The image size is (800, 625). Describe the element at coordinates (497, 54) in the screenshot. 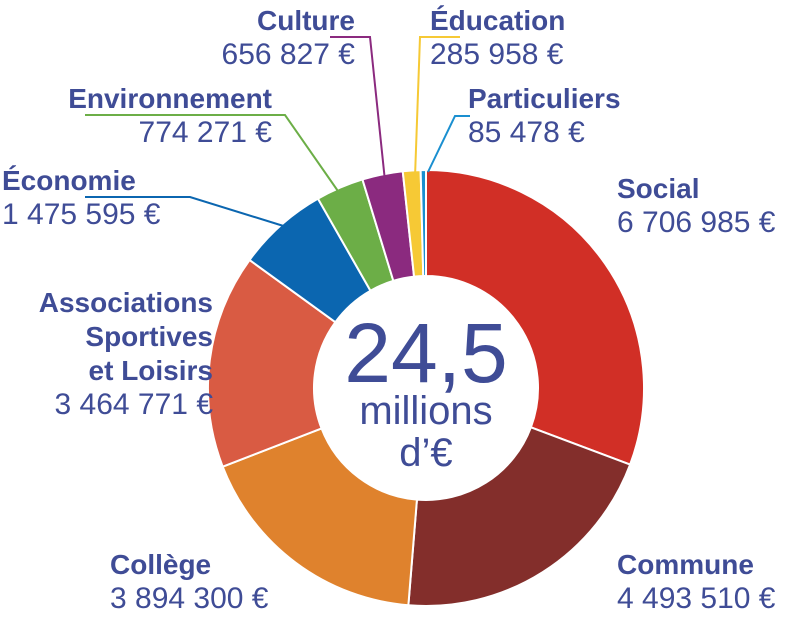

I see `slice-value-education: 285 958 €` at that location.